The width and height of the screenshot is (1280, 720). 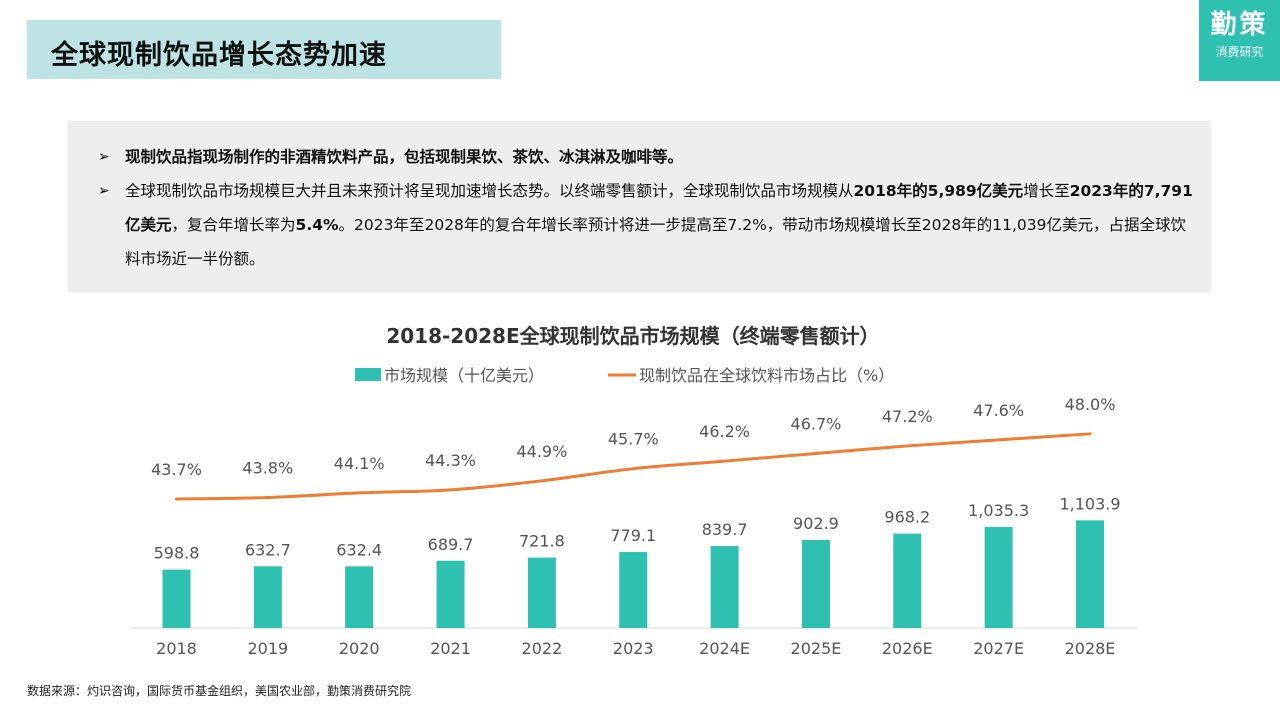 What do you see at coordinates (998, 648) in the screenshot?
I see `x-tick-label: 2027E` at bounding box center [998, 648].